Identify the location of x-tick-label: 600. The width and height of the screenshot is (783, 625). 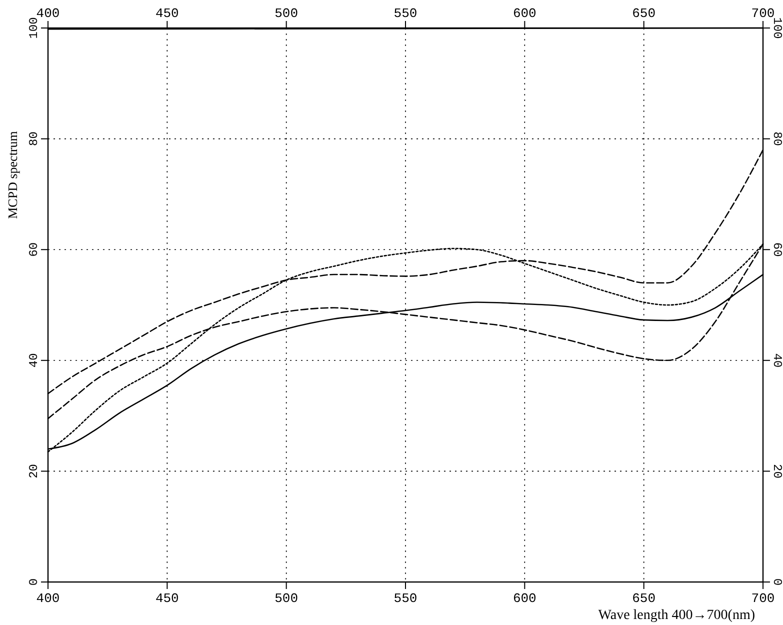
(524, 13).